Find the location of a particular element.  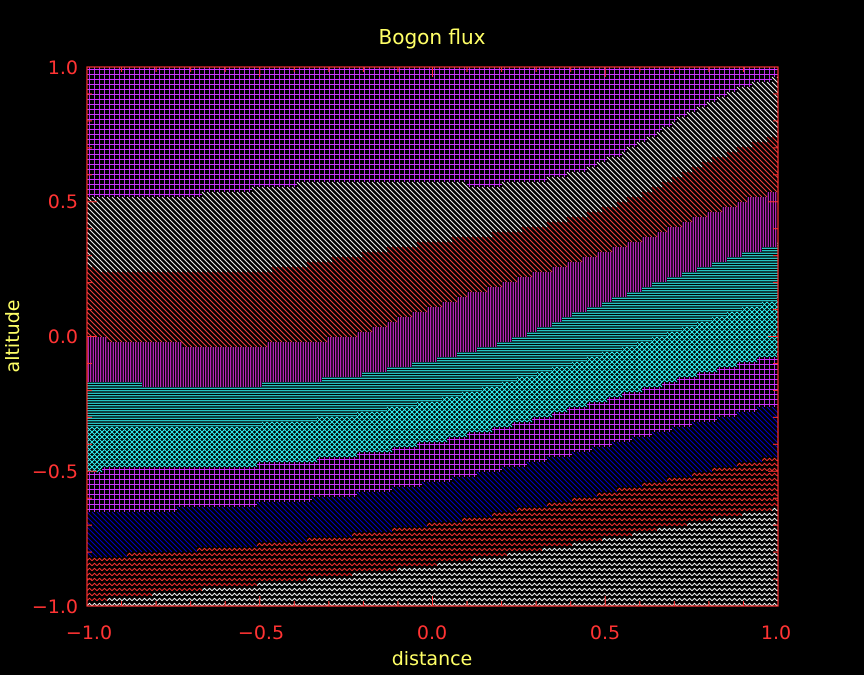

y-tick-label-1: −0.5 is located at coordinates (55, 472).